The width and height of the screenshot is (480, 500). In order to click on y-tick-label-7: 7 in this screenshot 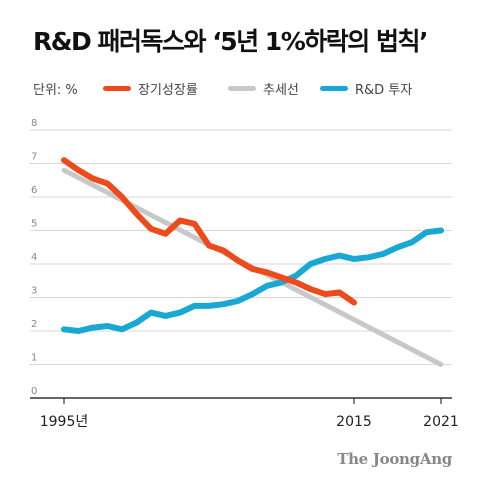, I will do `click(34, 157)`.